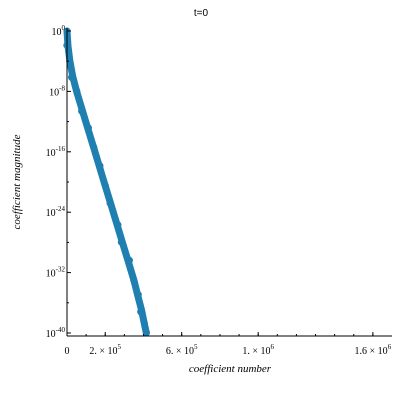 Image resolution: width=400 pixels, height=400 pixels. Describe the element at coordinates (56, 212) in the screenshot. I see `y-tick-label: 10⁻²⁴` at that location.